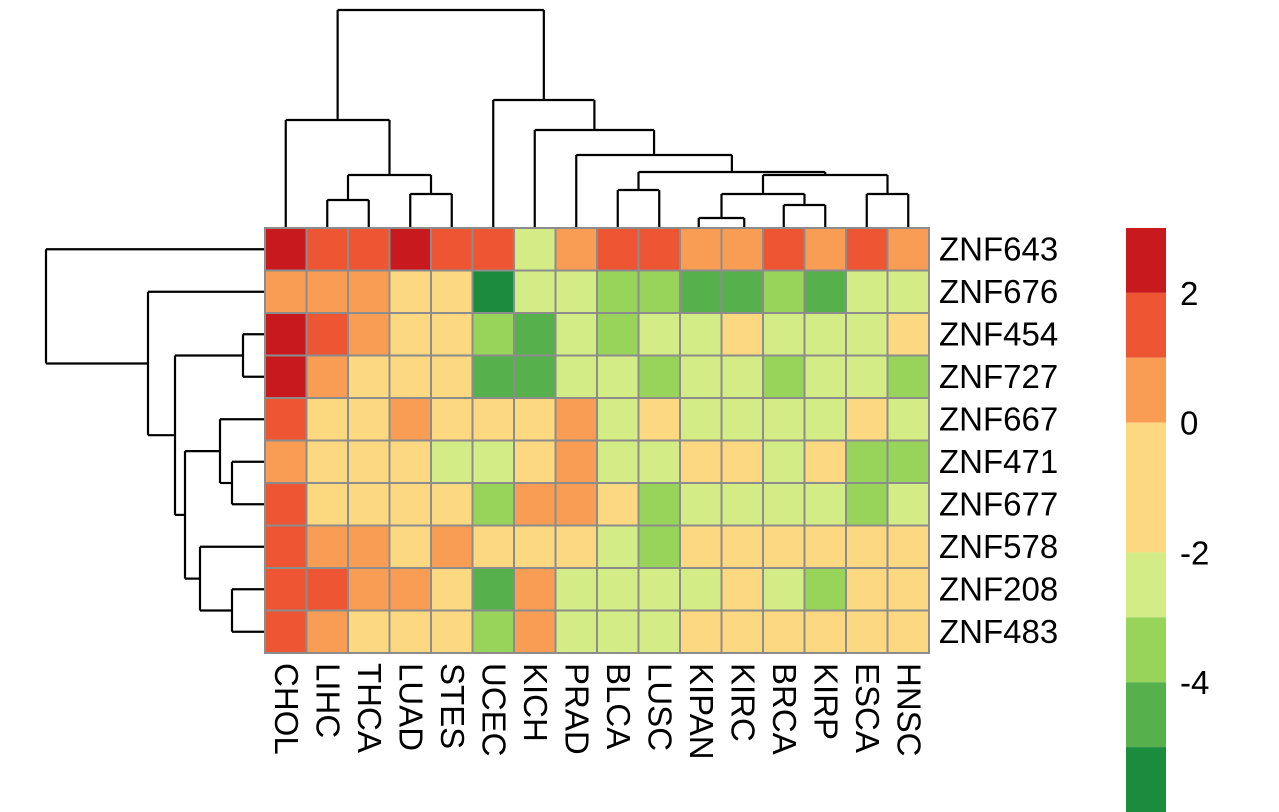 The image size is (1279, 812). I want to click on heatmap-cell-ZNF727-BLCA, so click(618, 376).